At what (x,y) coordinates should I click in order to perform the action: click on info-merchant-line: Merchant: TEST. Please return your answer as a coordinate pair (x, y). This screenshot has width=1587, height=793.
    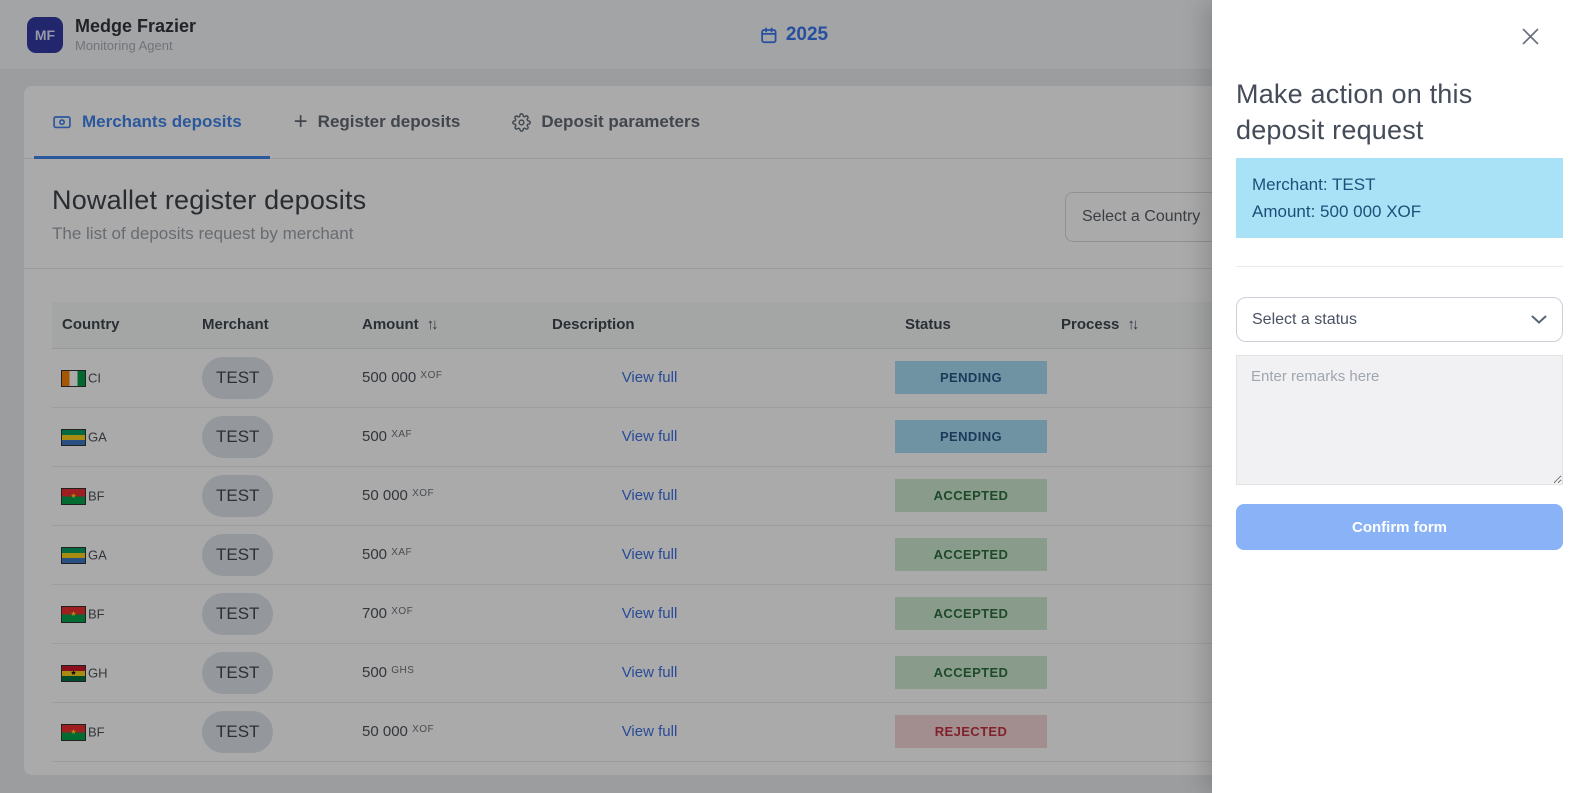
    Looking at the image, I should click on (1314, 184).